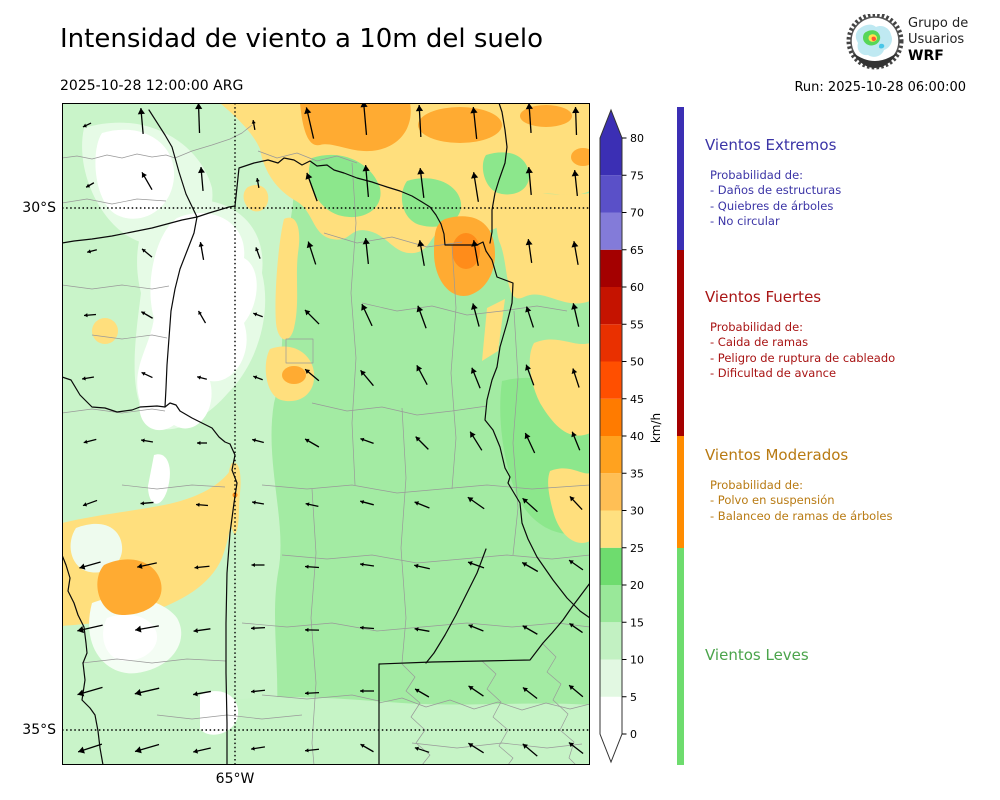 Image resolution: width=1000 pixels, height=800 pixels. What do you see at coordinates (773, 373) in the screenshot?
I see `legend-item: - Dificultad de avance` at bounding box center [773, 373].